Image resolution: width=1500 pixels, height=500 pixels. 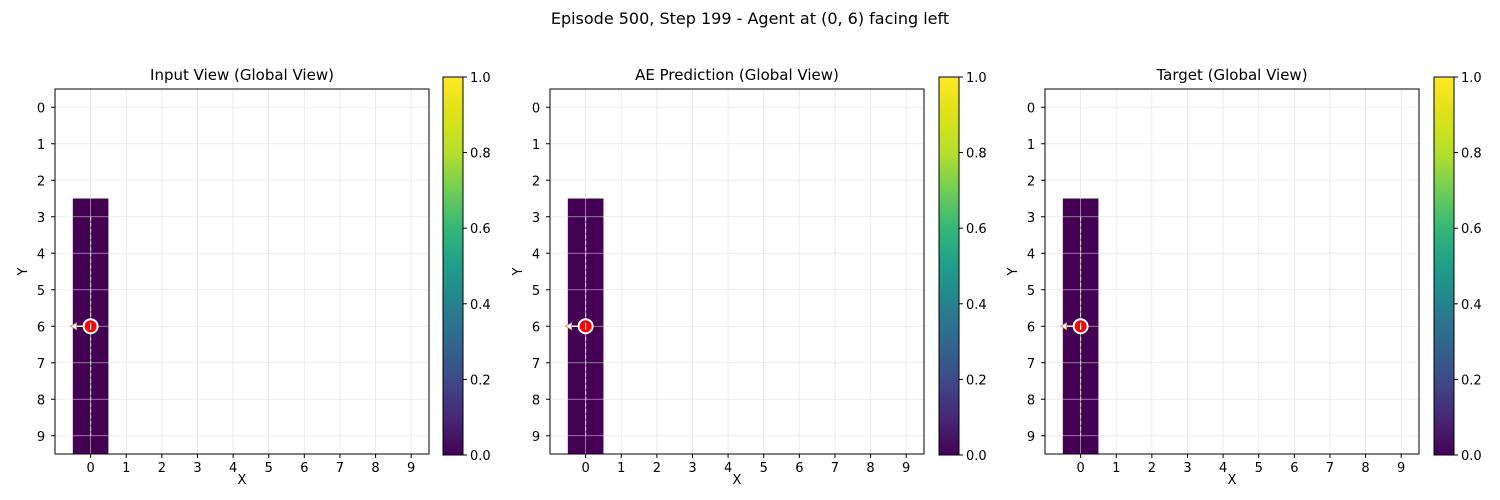 I want to click on panel-title: AE Prediction (Global View), so click(x=737, y=75).